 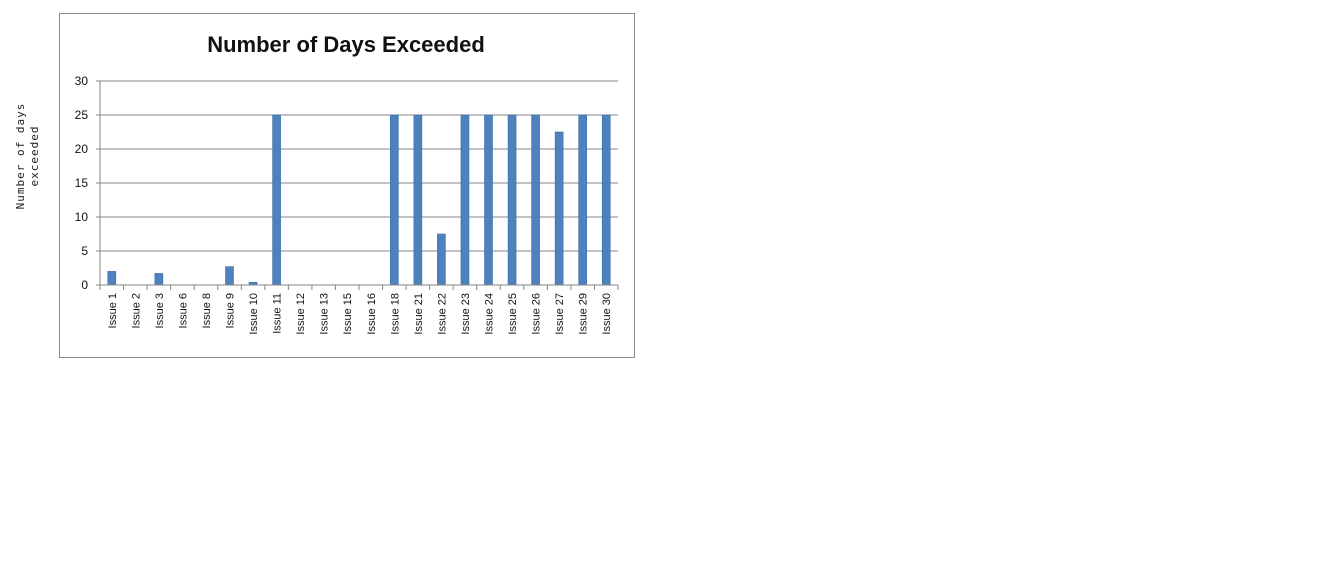 I want to click on y-tick-label: 25, so click(x=82, y=115).